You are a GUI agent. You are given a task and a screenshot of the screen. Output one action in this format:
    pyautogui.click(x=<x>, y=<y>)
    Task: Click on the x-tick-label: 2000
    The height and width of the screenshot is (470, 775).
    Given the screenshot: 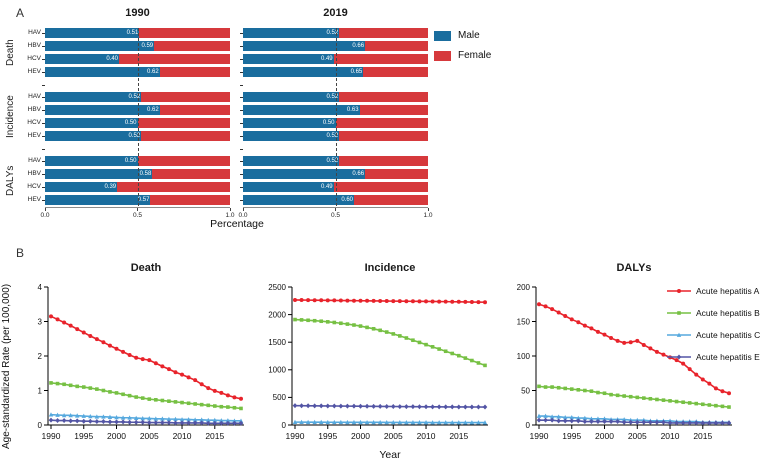 What is the action you would take?
    pyautogui.click(x=604, y=436)
    